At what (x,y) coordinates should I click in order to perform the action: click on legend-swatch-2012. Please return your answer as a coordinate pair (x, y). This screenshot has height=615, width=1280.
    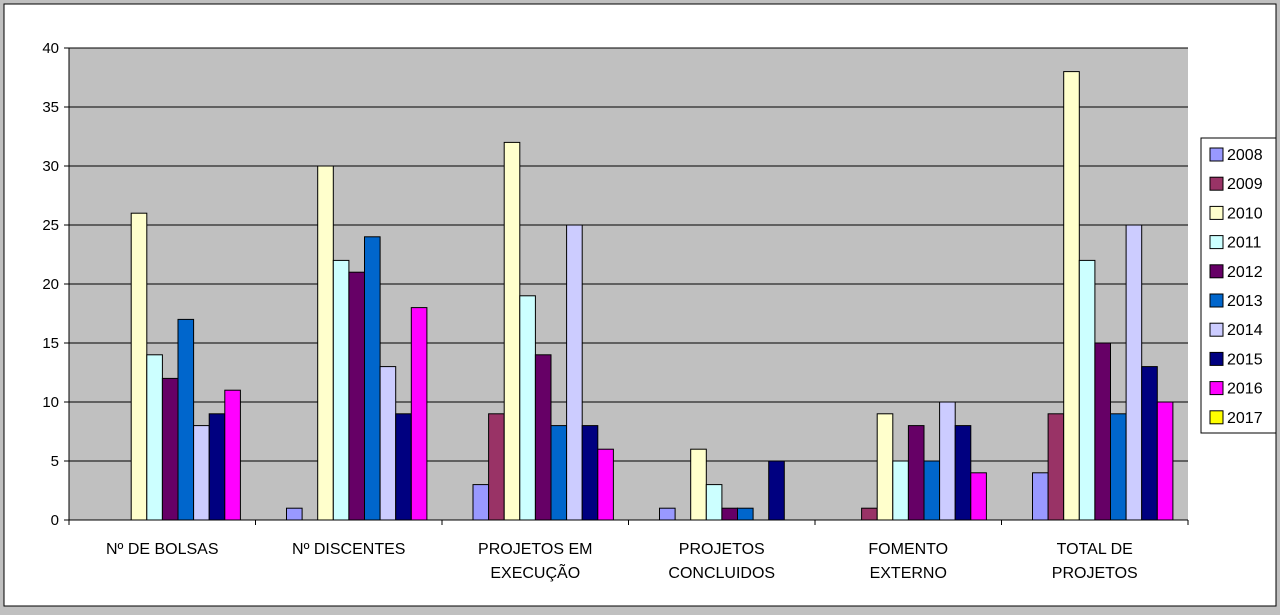
    Looking at the image, I should click on (1216, 271).